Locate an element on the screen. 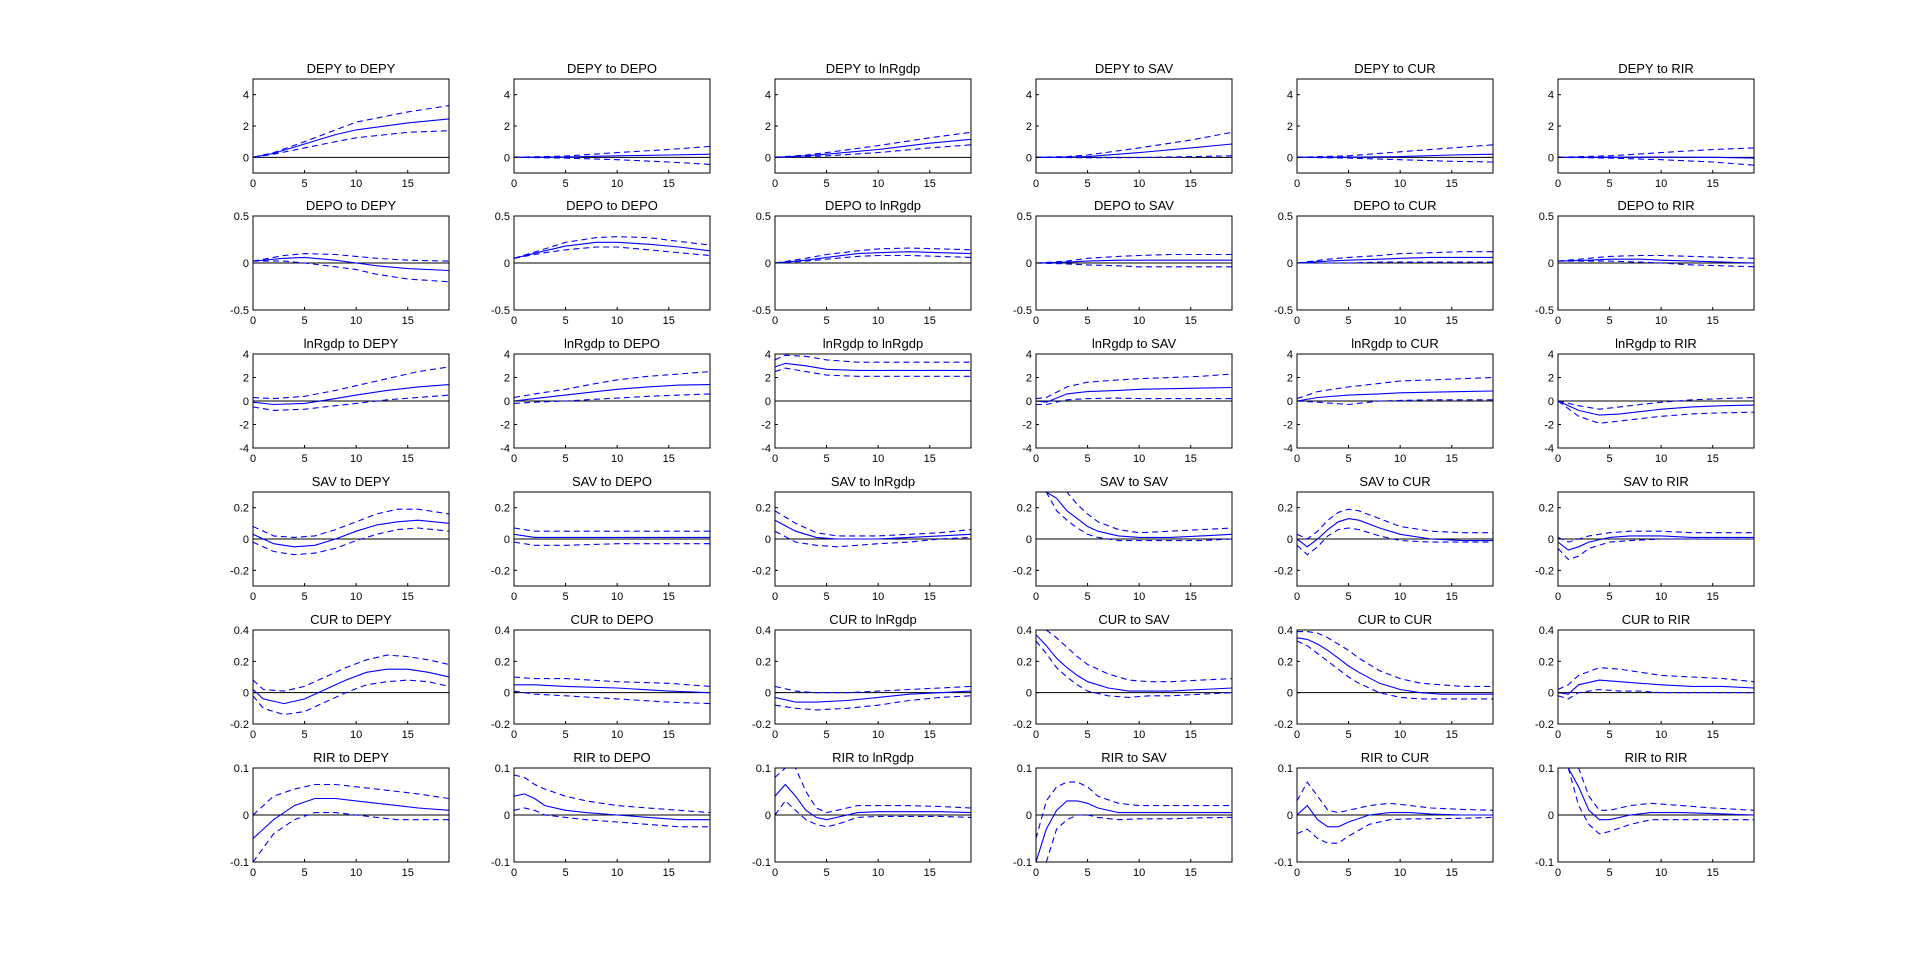 Image resolution: width=1920 pixels, height=962 pixels. panel-title: SAV to CUR is located at coordinates (1394, 481).